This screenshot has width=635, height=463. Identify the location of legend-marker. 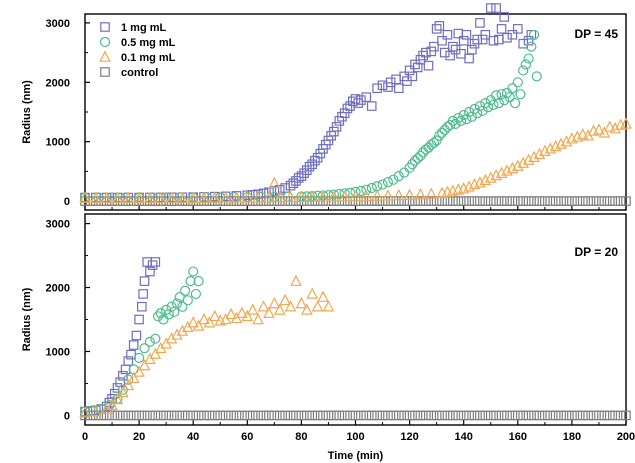
(105, 72).